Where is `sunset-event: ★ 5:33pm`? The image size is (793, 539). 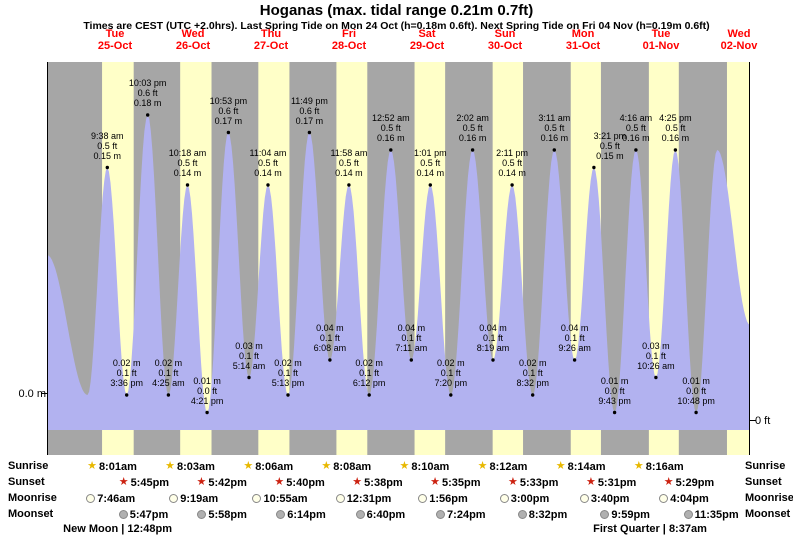
sunset-event: ★ 5:33pm is located at coordinates (533, 482).